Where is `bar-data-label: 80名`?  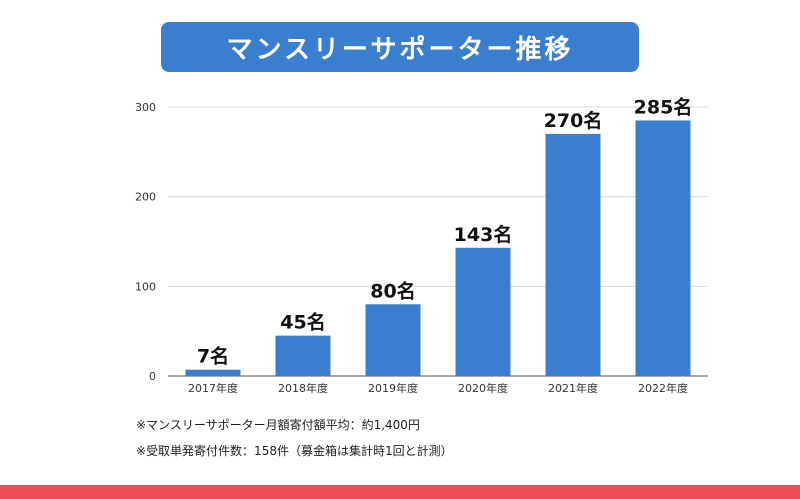 bar-data-label: 80名 is located at coordinates (392, 290).